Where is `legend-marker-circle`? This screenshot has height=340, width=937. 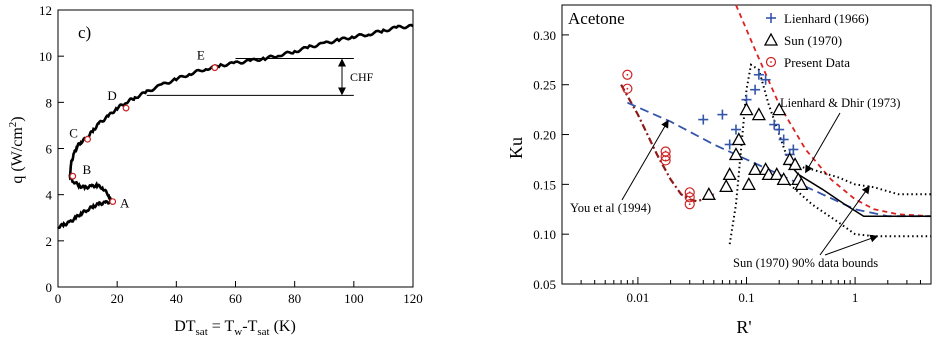
legend-marker-circle is located at coordinates (771, 62).